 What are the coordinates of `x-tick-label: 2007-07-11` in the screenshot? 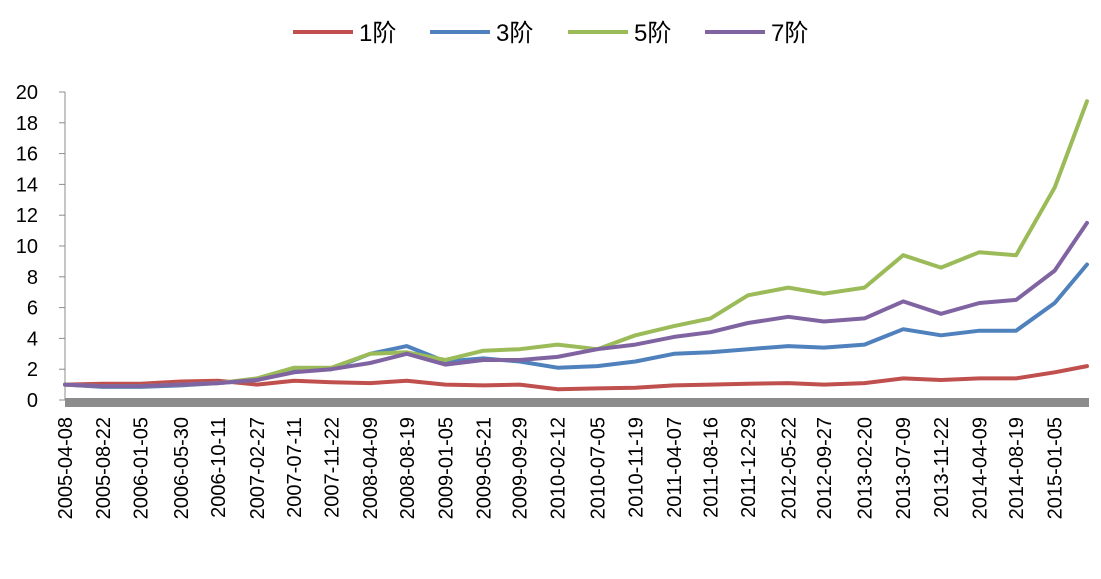 It's located at (295, 467).